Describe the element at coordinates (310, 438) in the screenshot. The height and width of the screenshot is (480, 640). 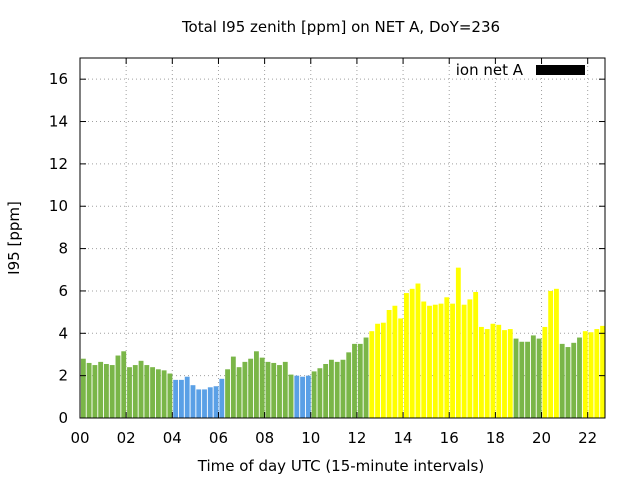
I see `x-tick-label: 10` at that location.